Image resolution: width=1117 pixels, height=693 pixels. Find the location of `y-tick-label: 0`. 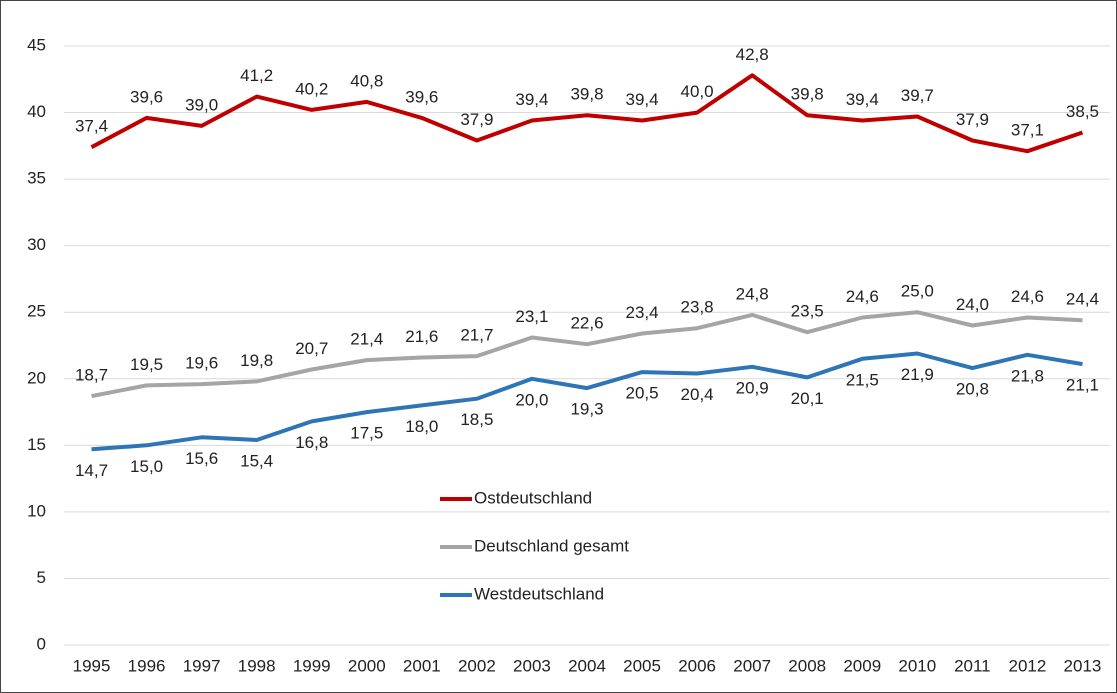

y-tick-label: 0 is located at coordinates (41, 643).